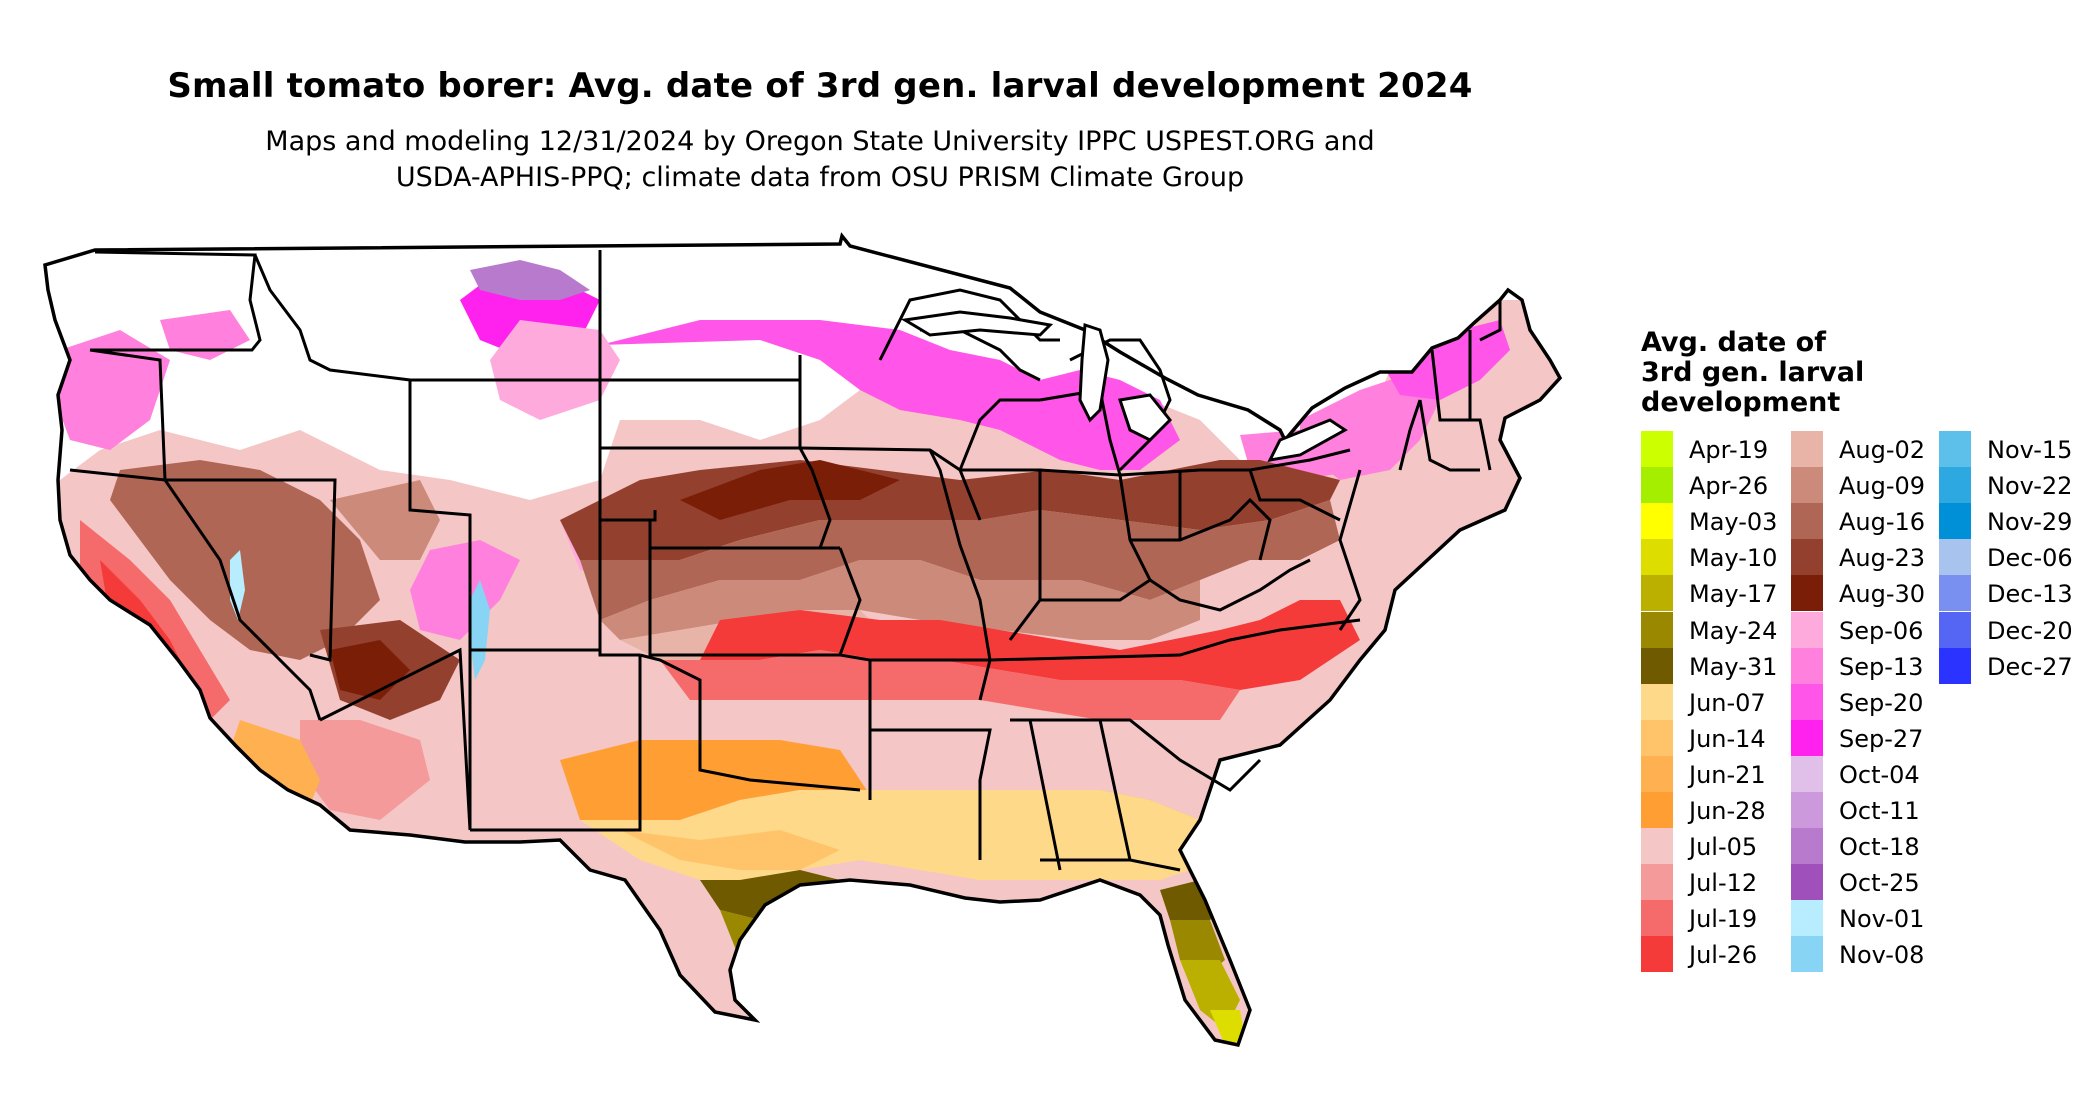 Image resolution: width=2100 pixels, height=1116 pixels. What do you see at coordinates (2030, 594) in the screenshot?
I see `legend-label: Dec-13` at bounding box center [2030, 594].